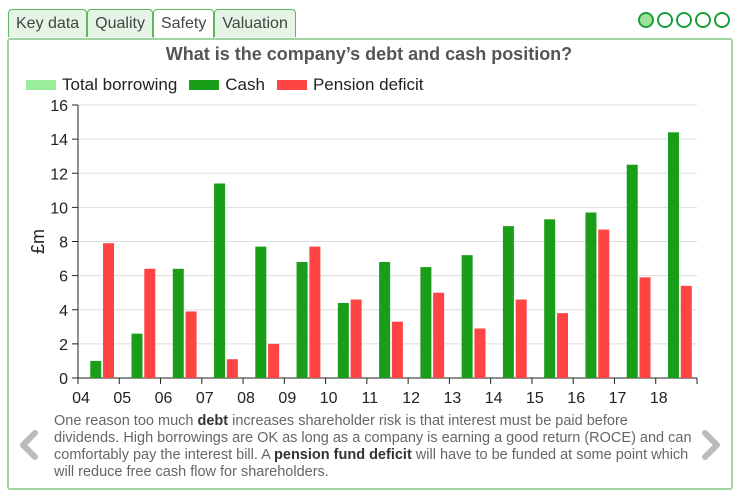  Describe the element at coordinates (245, 84) in the screenshot. I see `legend-label-cash: Cash` at that location.